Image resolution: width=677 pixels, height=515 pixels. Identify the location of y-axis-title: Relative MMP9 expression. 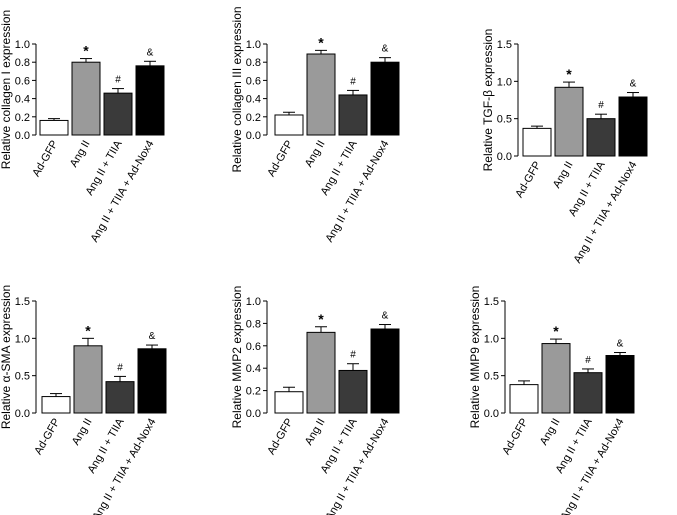
(475, 357).